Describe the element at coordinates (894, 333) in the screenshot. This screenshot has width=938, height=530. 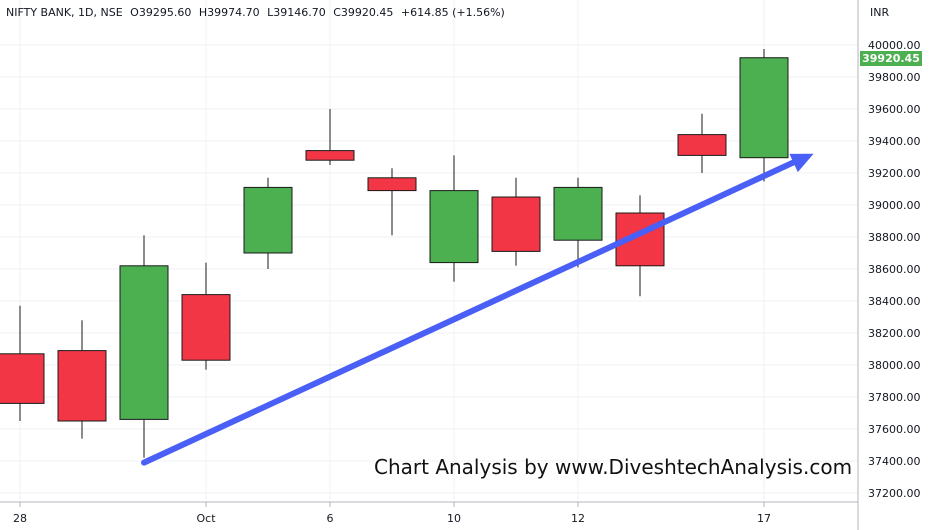
I see `y-tick-label: 38200.00` at that location.